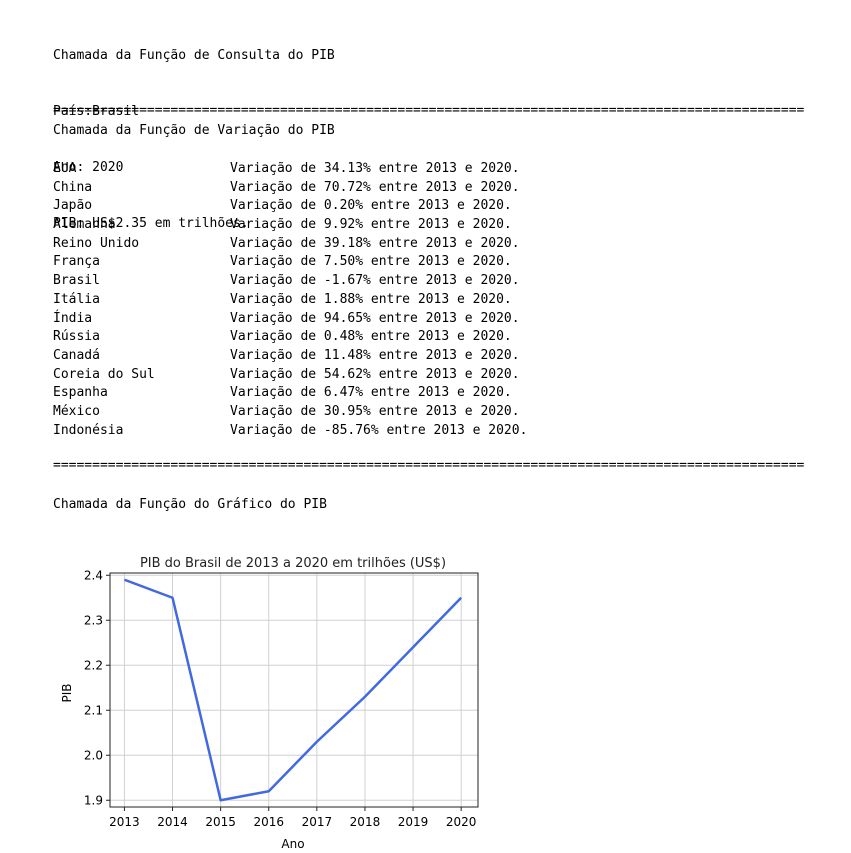  I want to click on variacao-country: Japão, so click(73, 206).